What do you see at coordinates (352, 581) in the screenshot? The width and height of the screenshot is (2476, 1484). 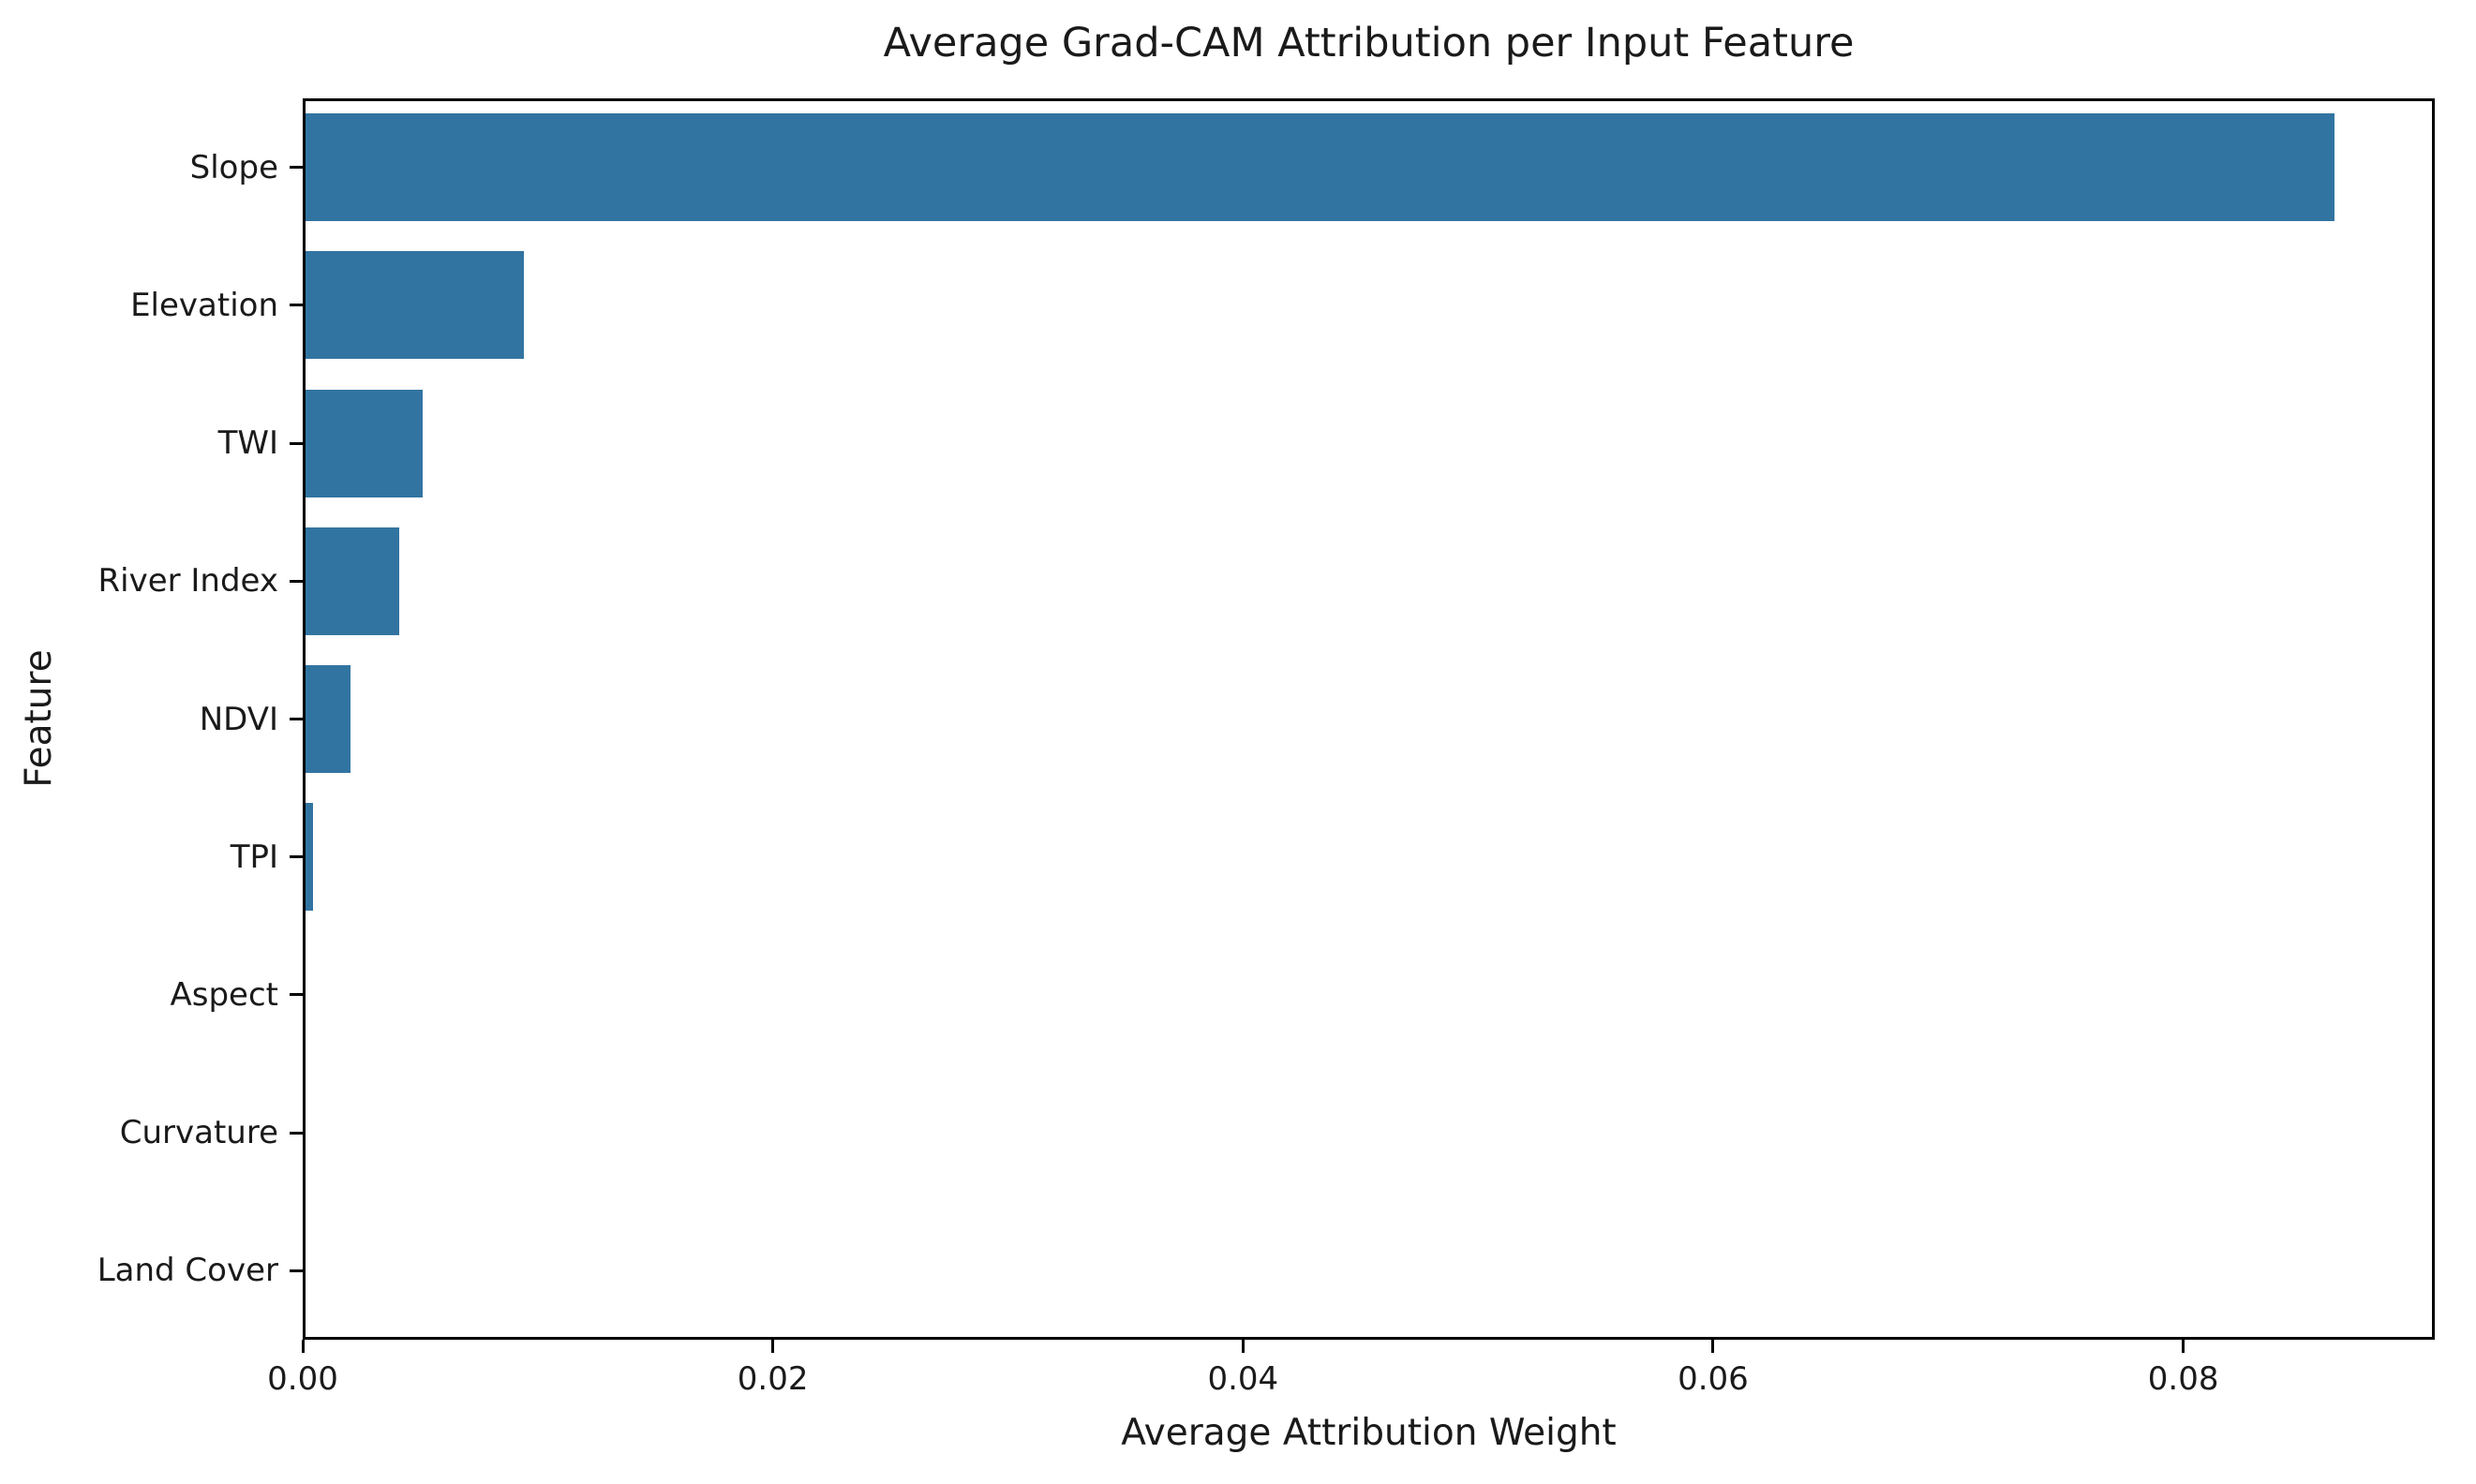 I see `bar-river-index` at bounding box center [352, 581].